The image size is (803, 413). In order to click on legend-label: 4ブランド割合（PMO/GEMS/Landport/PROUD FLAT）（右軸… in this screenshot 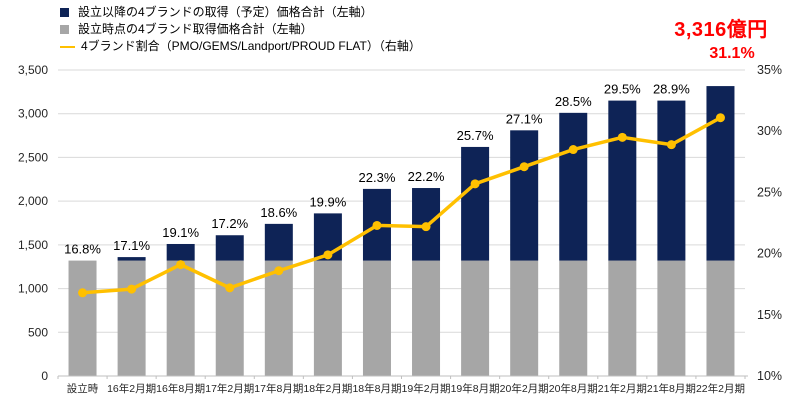, I will do `click(251, 46)`.